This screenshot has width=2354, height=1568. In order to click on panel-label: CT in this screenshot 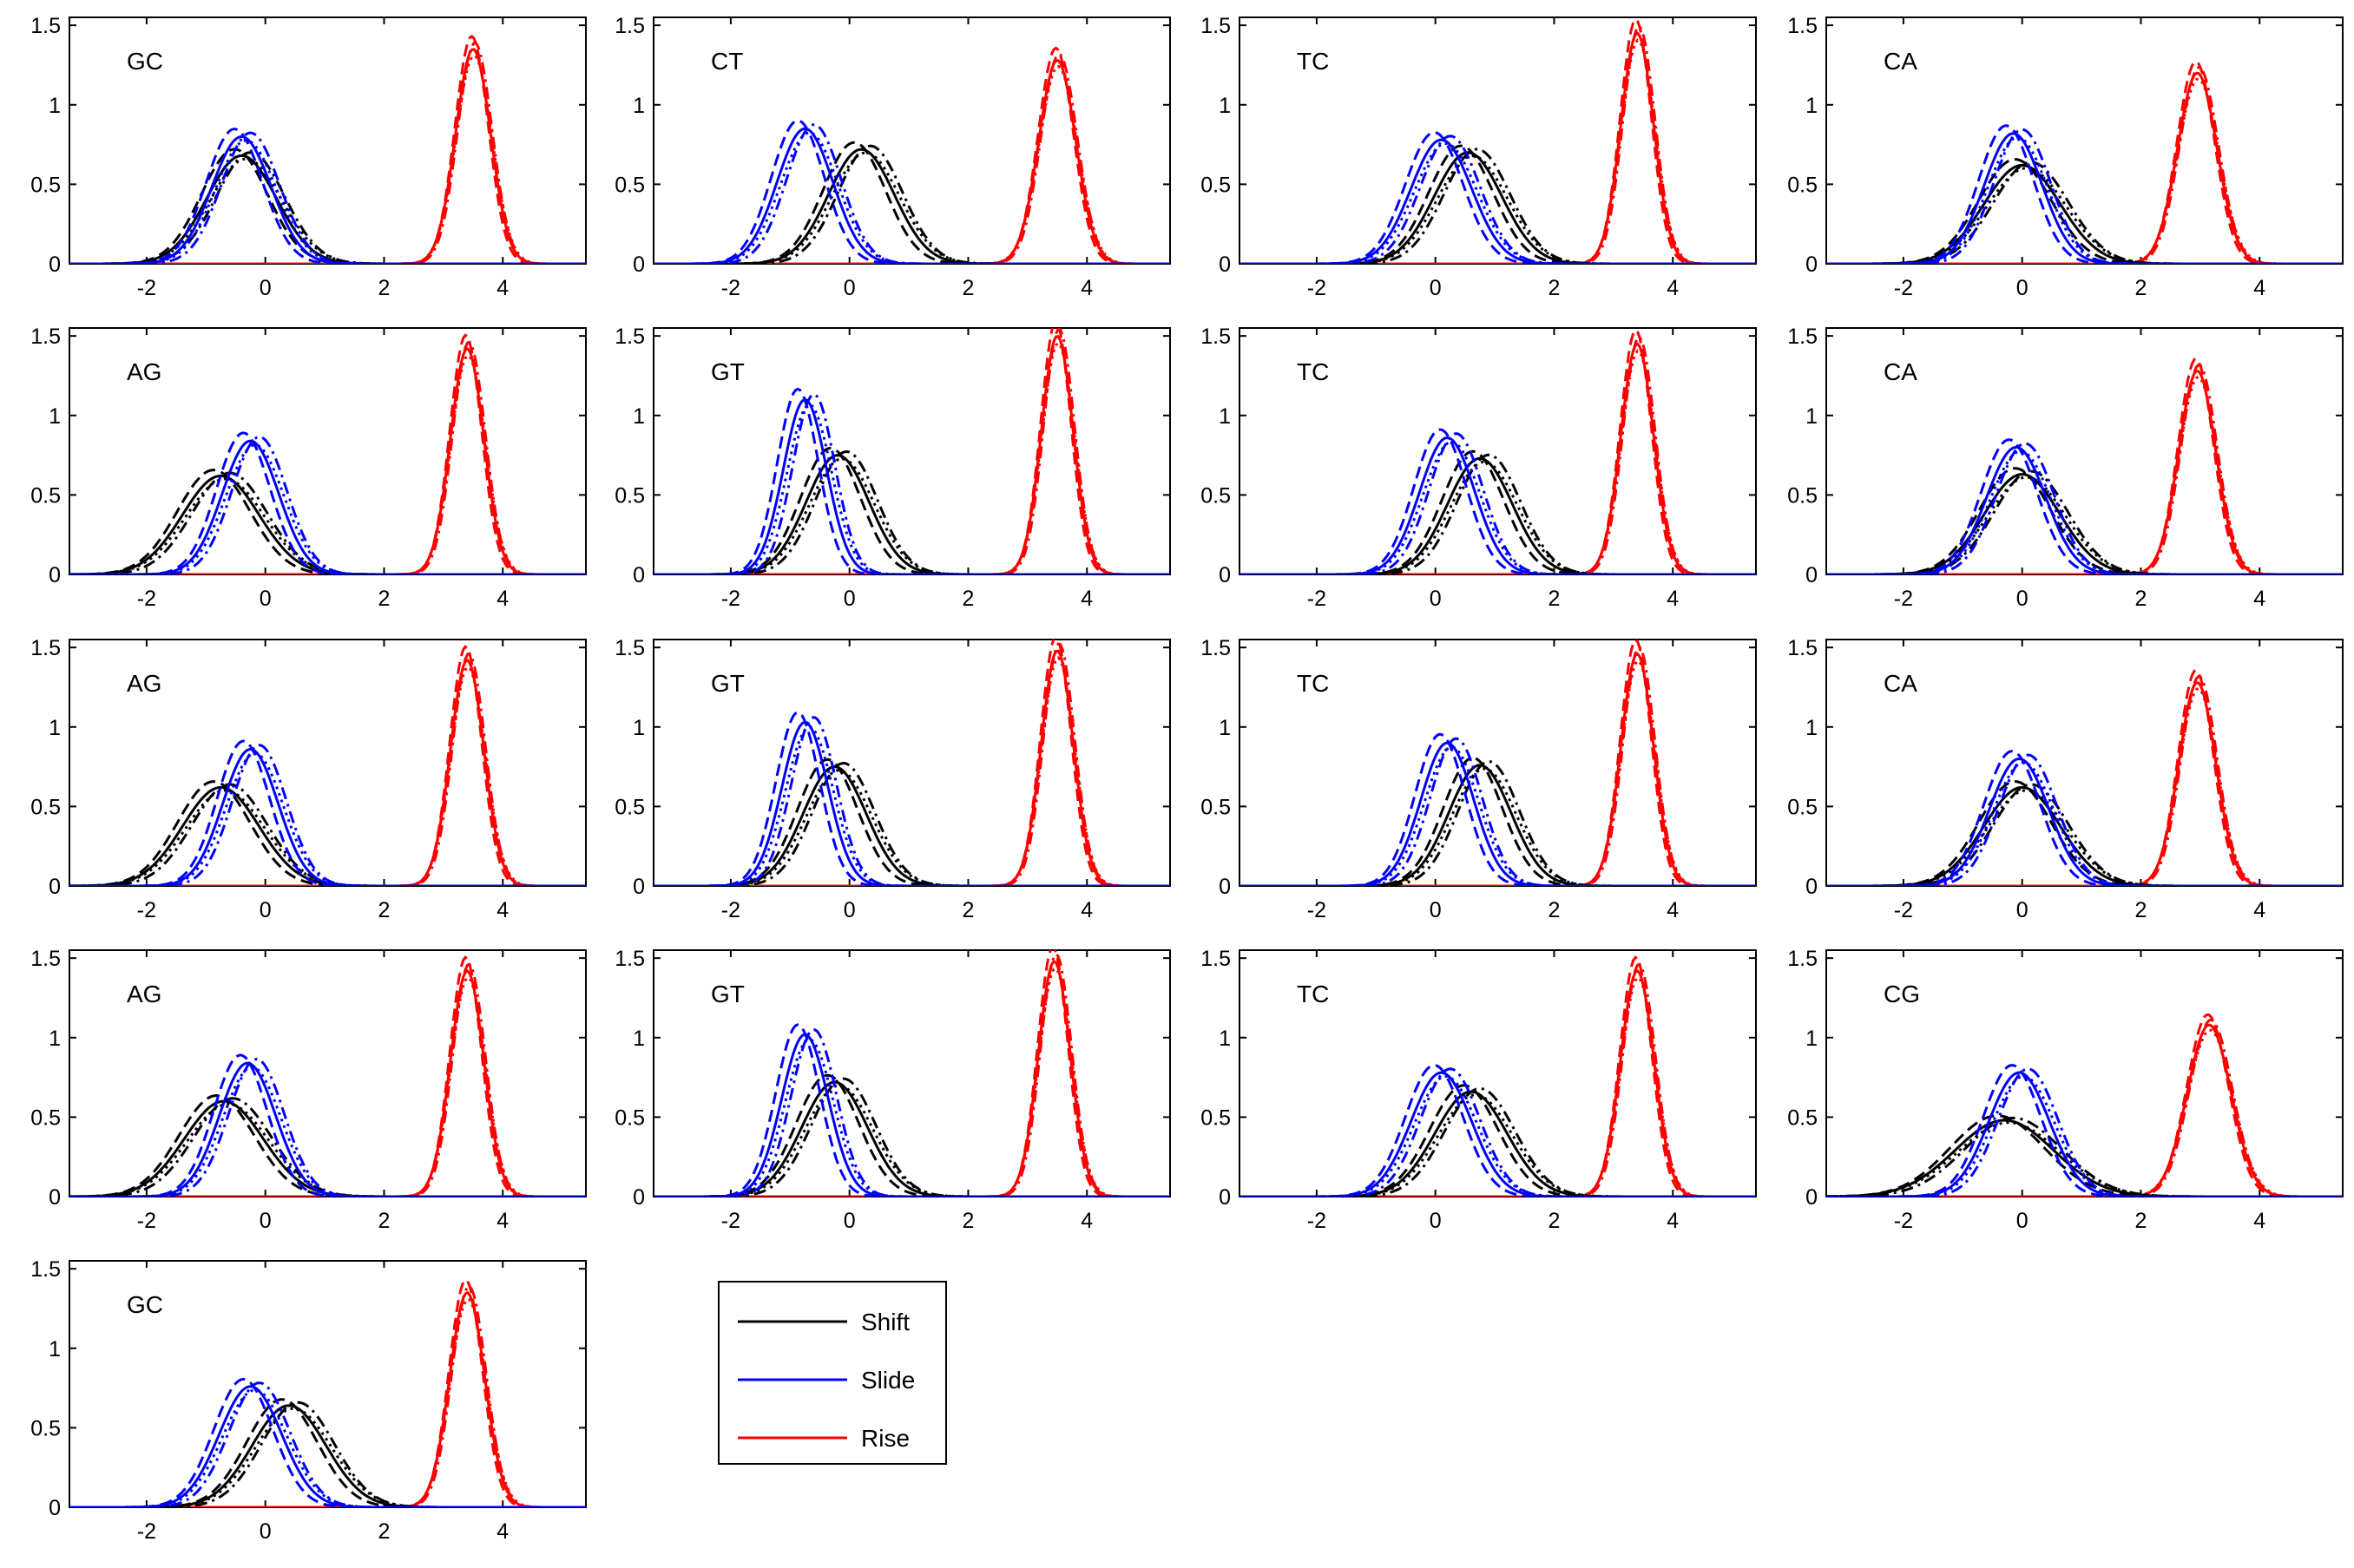, I will do `click(727, 61)`.